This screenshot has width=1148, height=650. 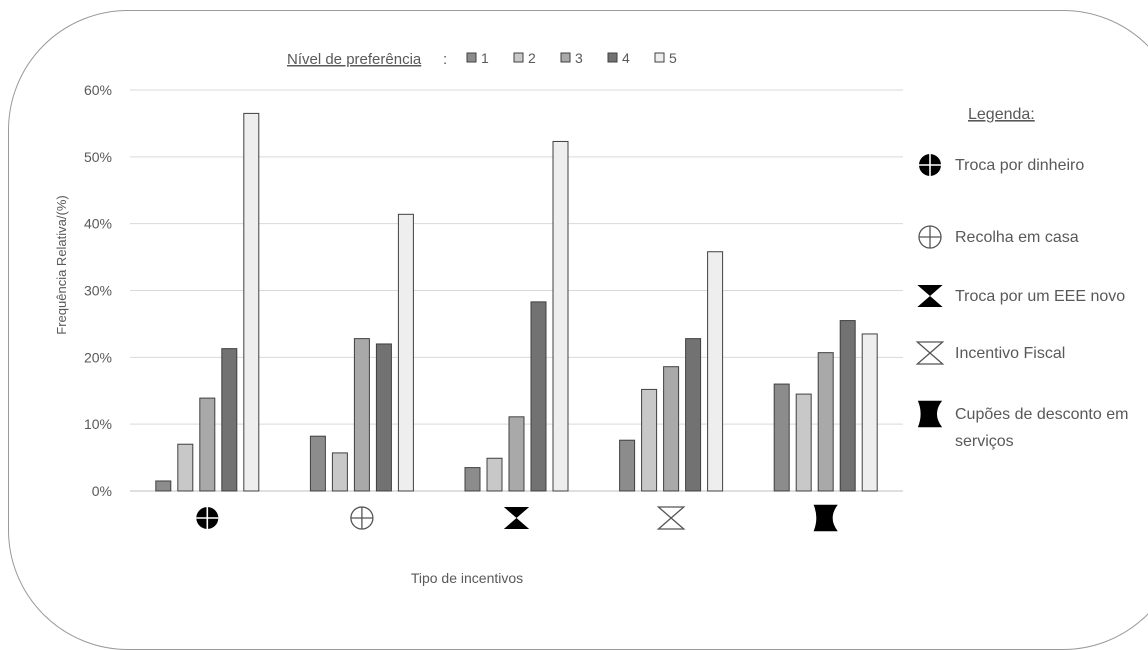 What do you see at coordinates (984, 441) in the screenshot?
I see `category-legend-label-line: serviços` at bounding box center [984, 441].